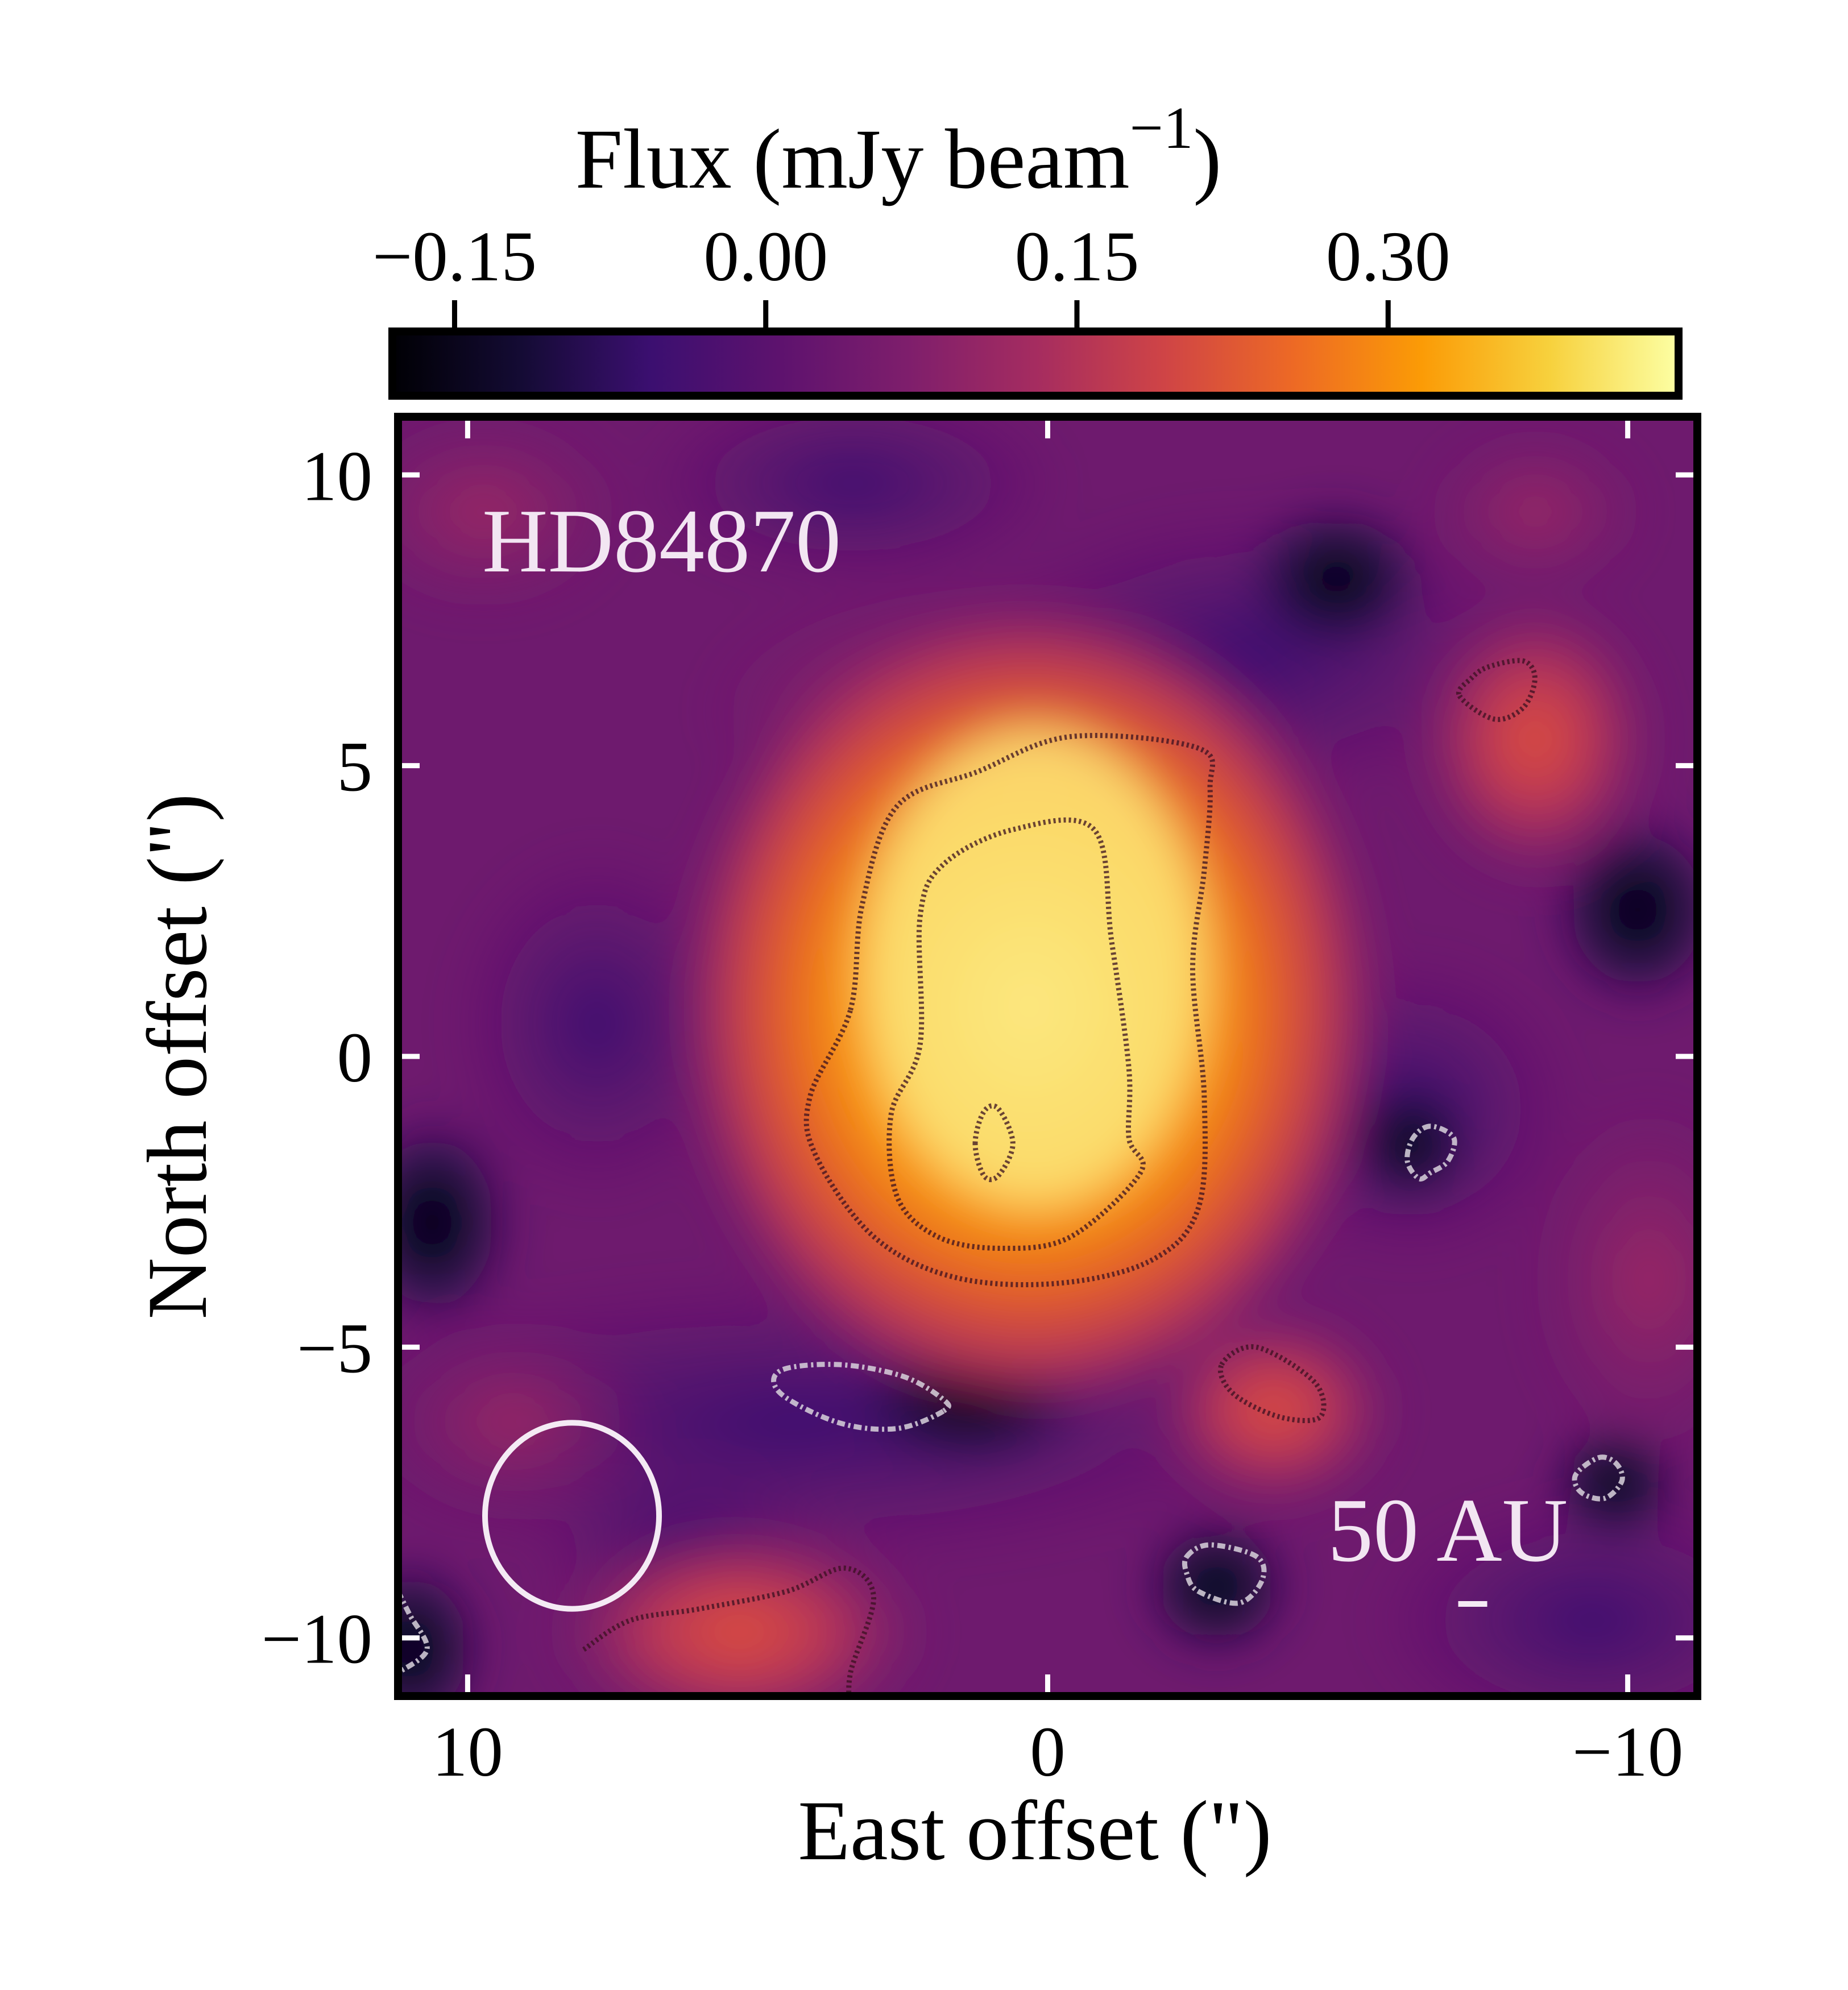  I want to click on colorbar-frame, so click(1035, 363).